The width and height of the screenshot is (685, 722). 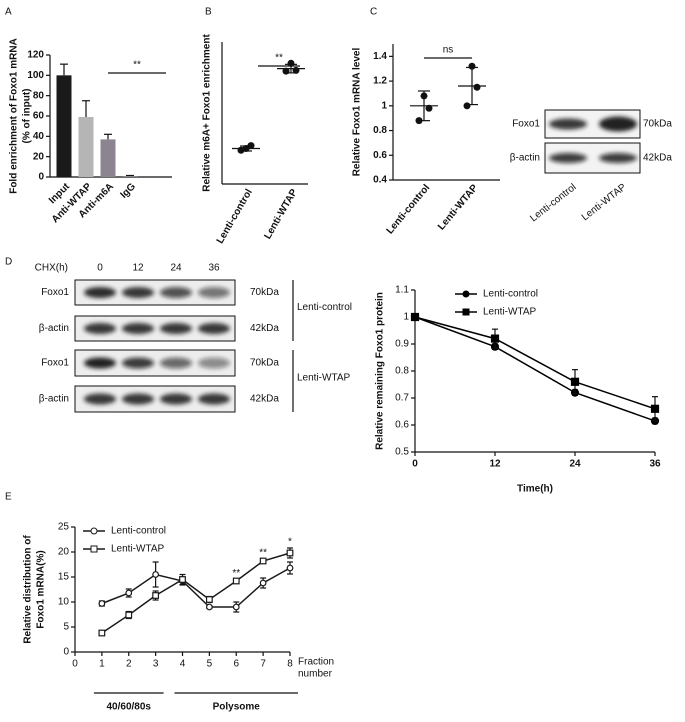 What do you see at coordinates (263, 664) in the screenshot?
I see `x-tick-label: 7` at bounding box center [263, 664].